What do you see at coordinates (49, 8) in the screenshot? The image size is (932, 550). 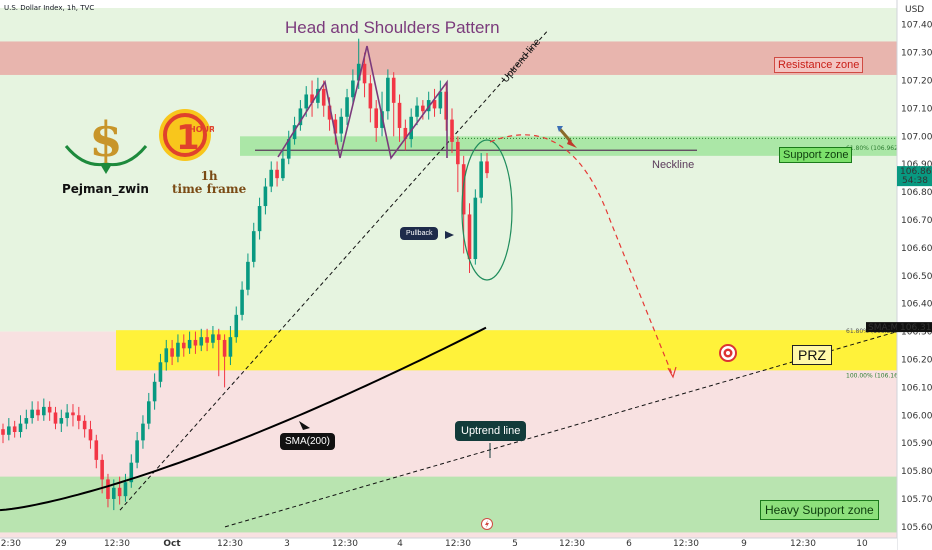 I see `symbol-header: U.S. Dollar Index, 1h, TVC` at bounding box center [49, 8].